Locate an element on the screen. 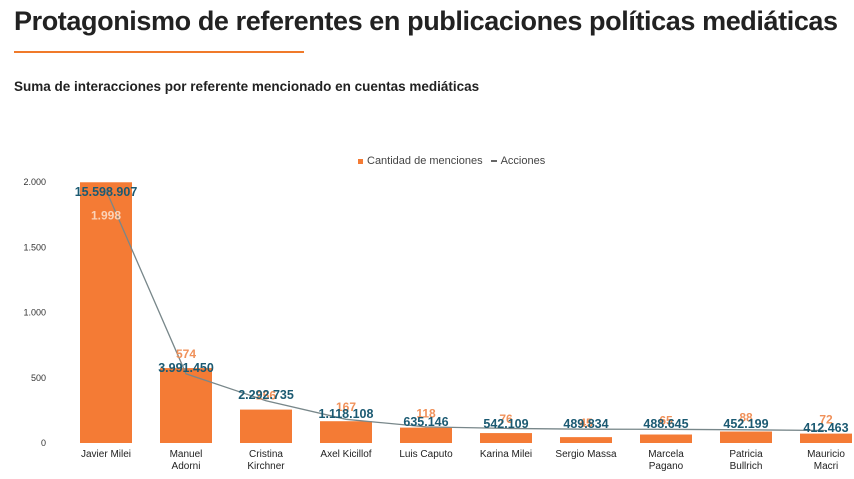  y-tick-label: 0 is located at coordinates (43, 443).